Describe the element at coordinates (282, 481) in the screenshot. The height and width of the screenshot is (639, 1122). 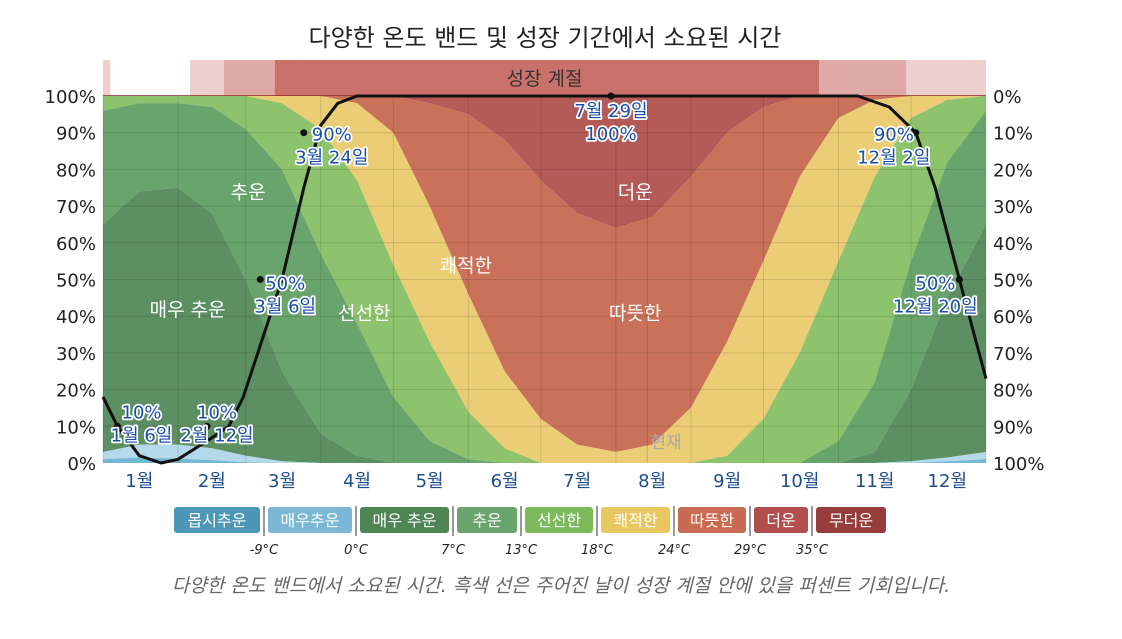
I see `x-tick-month: 3월` at that location.